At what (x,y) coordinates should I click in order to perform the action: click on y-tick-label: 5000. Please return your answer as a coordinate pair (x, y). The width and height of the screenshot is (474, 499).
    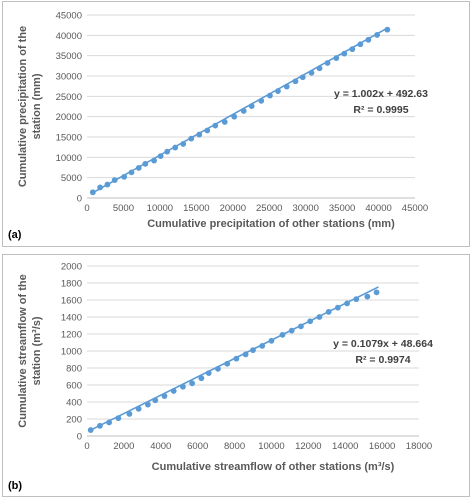
    Looking at the image, I should click on (71, 178).